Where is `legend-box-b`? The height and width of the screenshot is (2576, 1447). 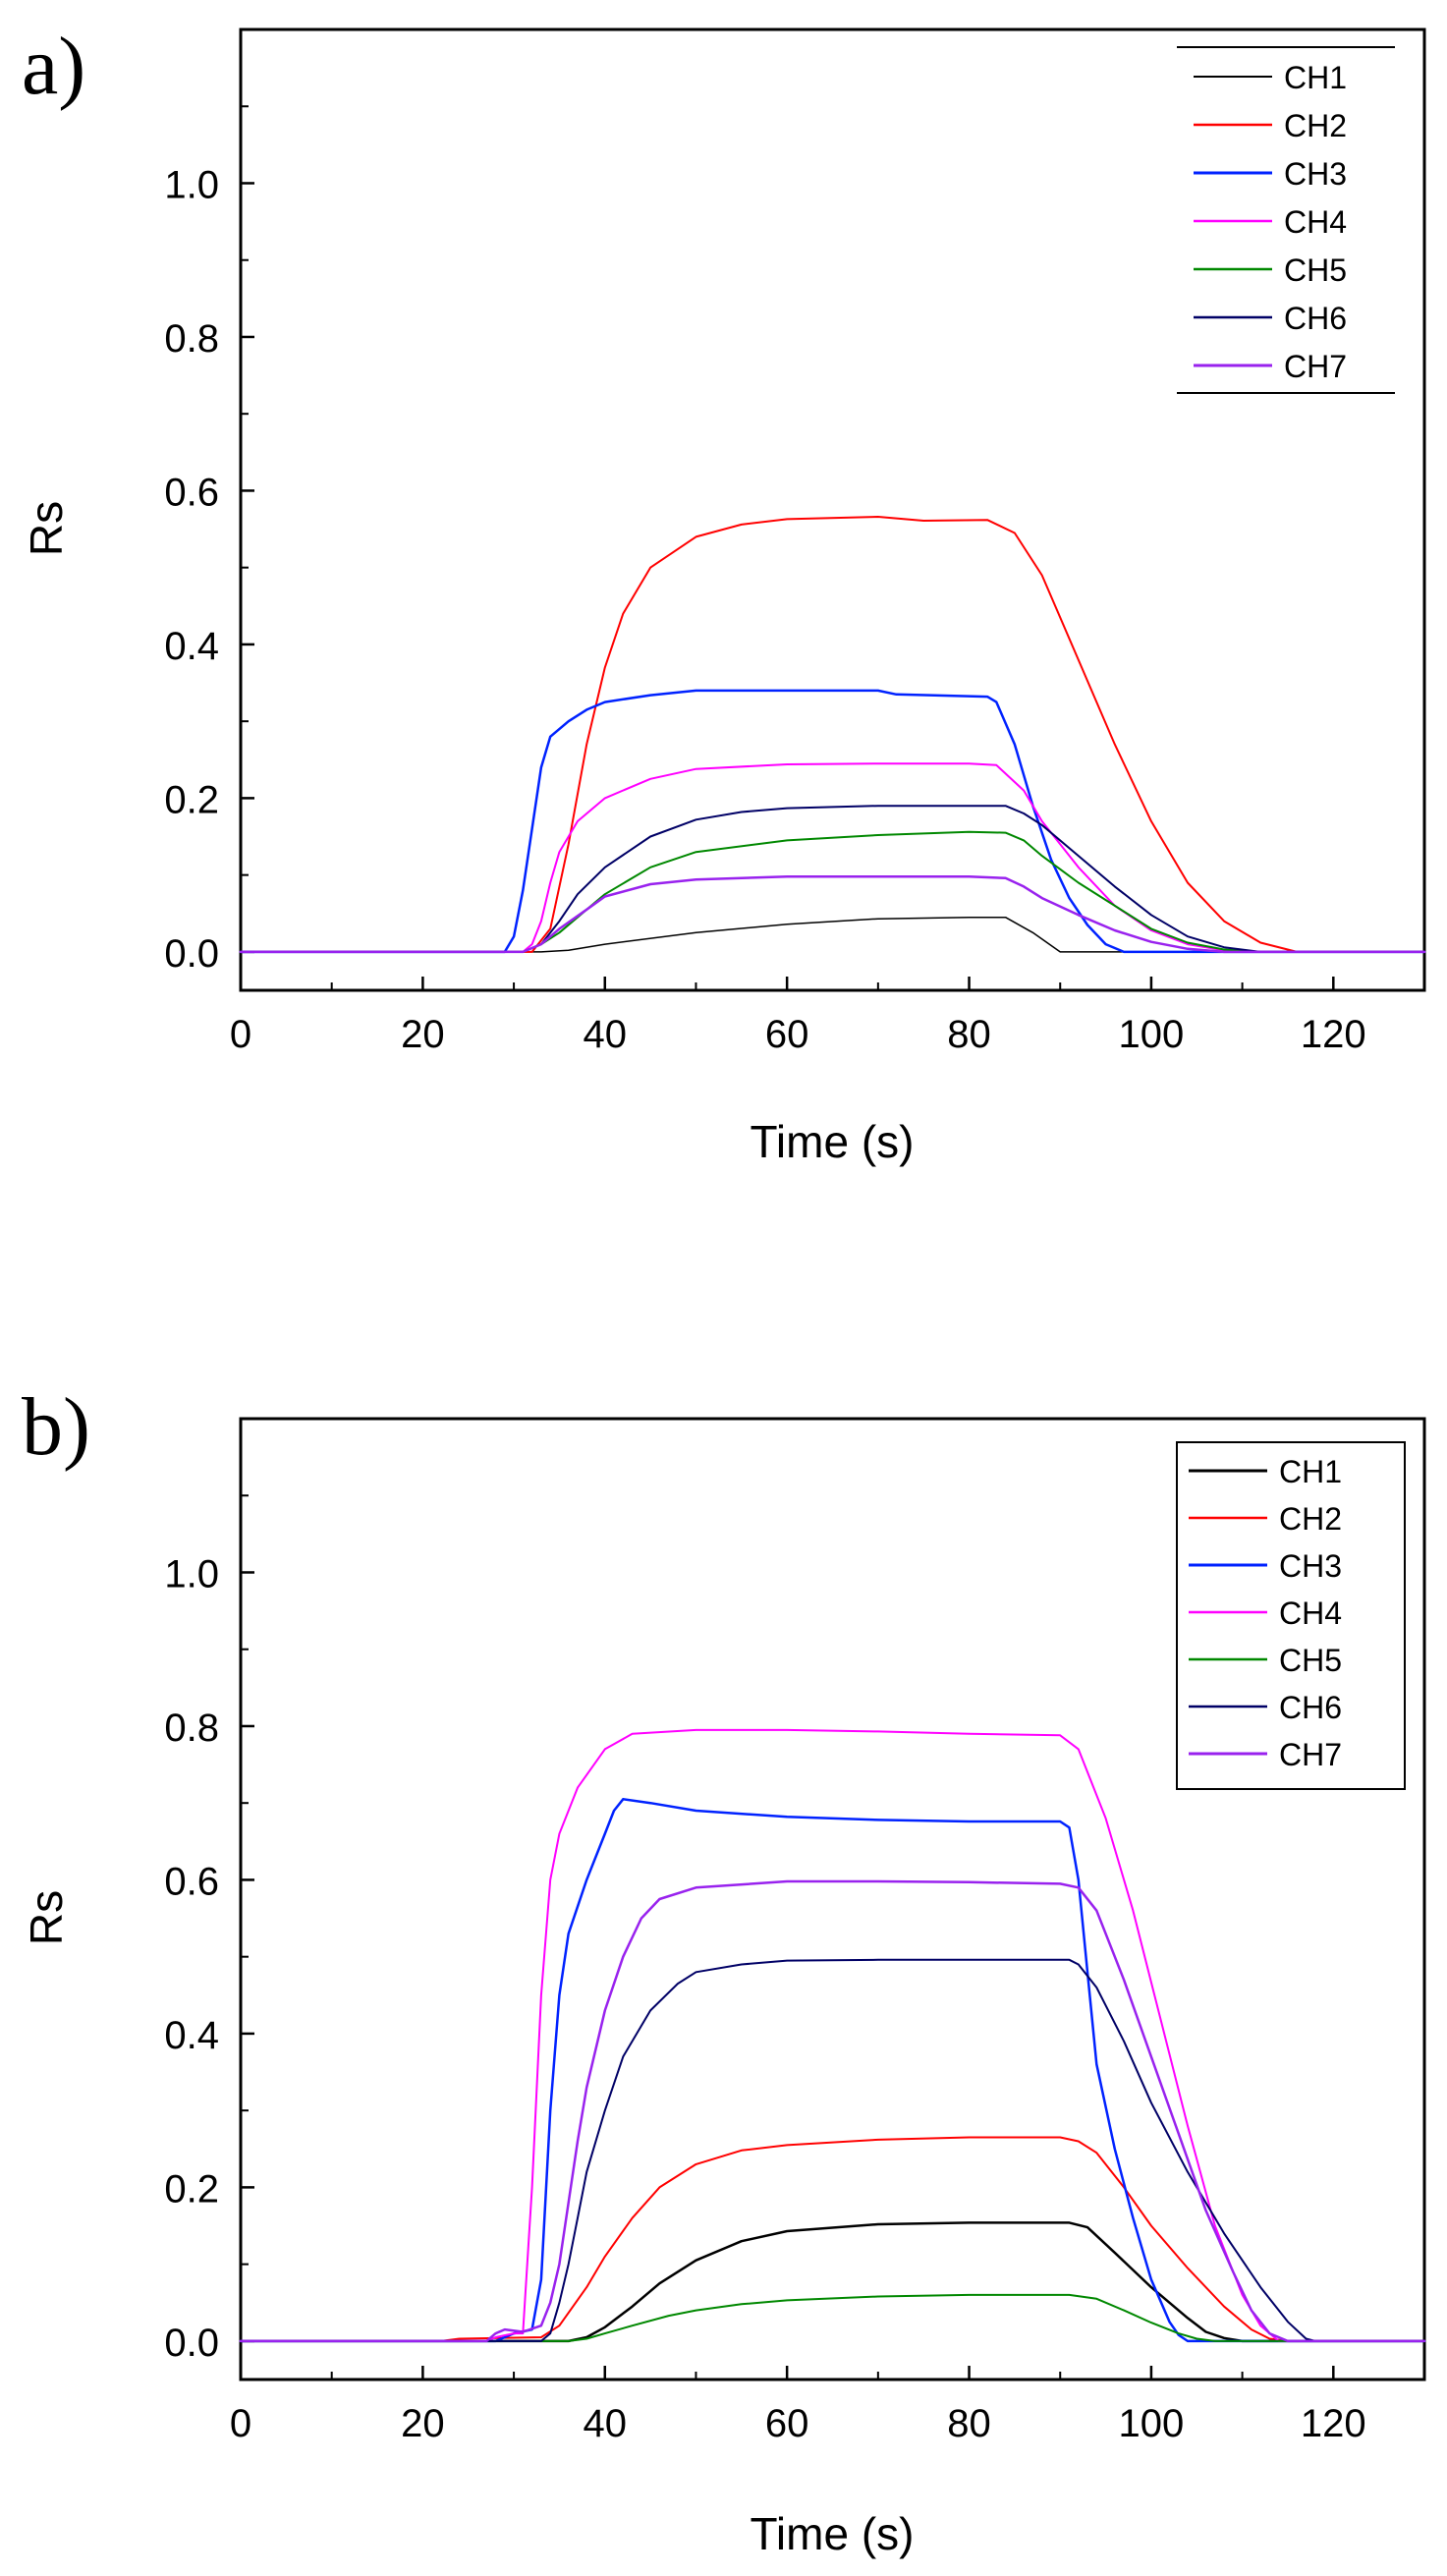 legend-box-b is located at coordinates (1291, 1615).